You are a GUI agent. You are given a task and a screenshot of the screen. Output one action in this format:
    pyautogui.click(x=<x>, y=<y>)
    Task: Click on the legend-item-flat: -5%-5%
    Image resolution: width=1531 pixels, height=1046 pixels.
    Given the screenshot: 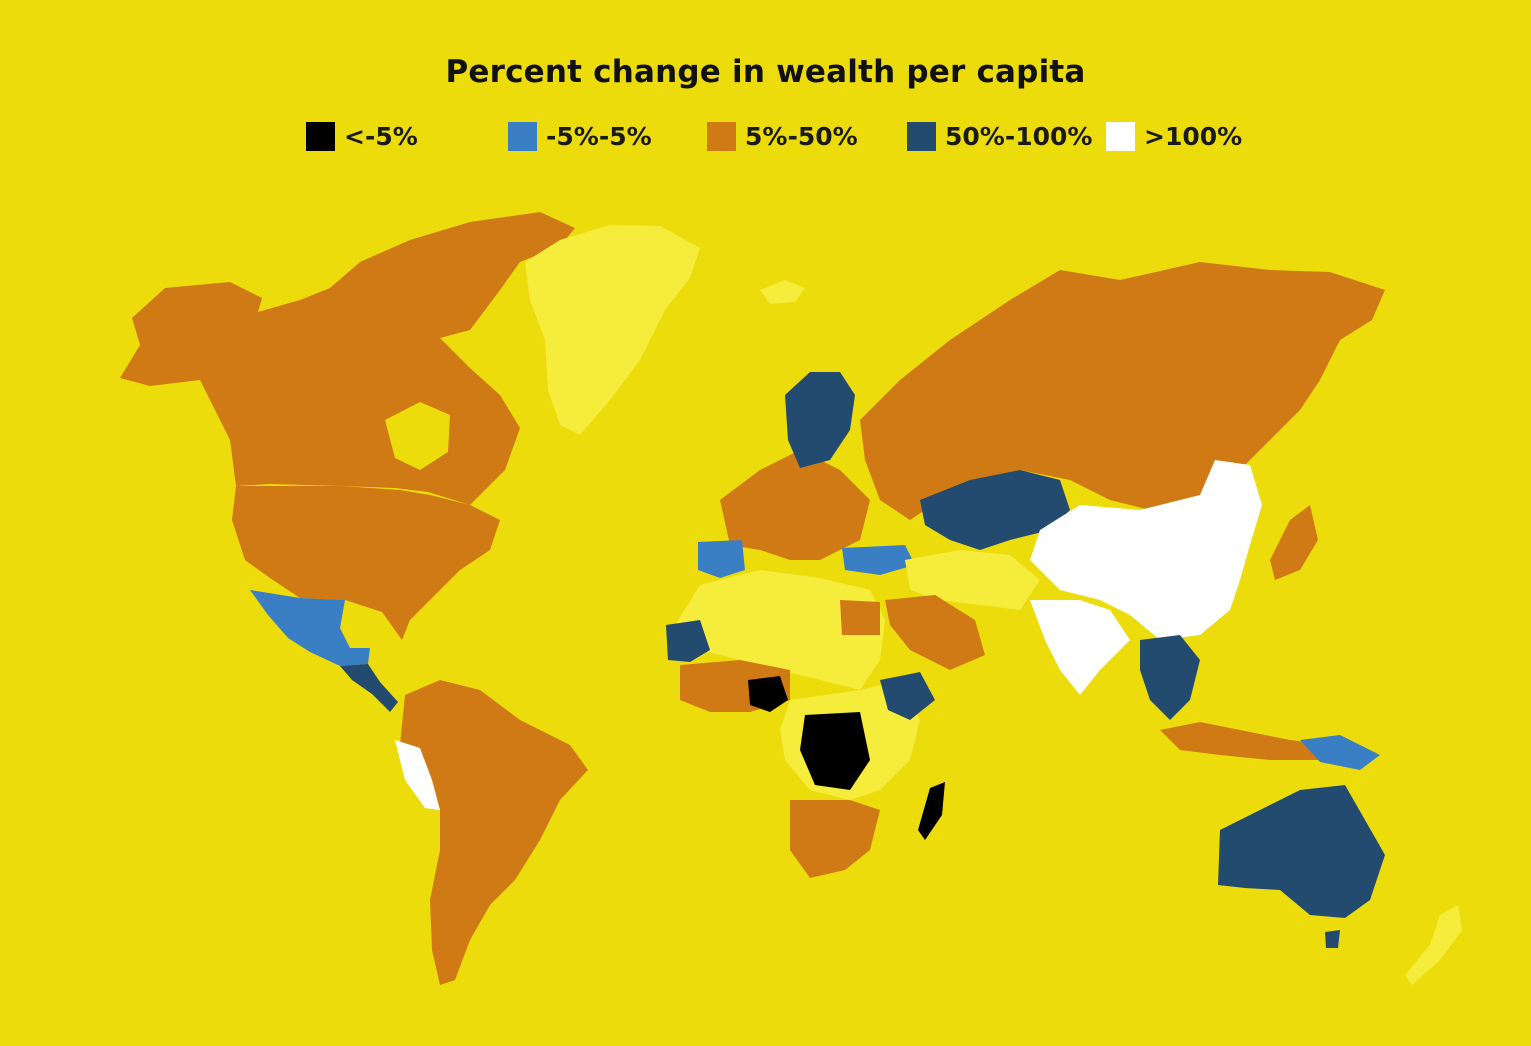 What is the action you would take?
    pyautogui.click(x=580, y=136)
    